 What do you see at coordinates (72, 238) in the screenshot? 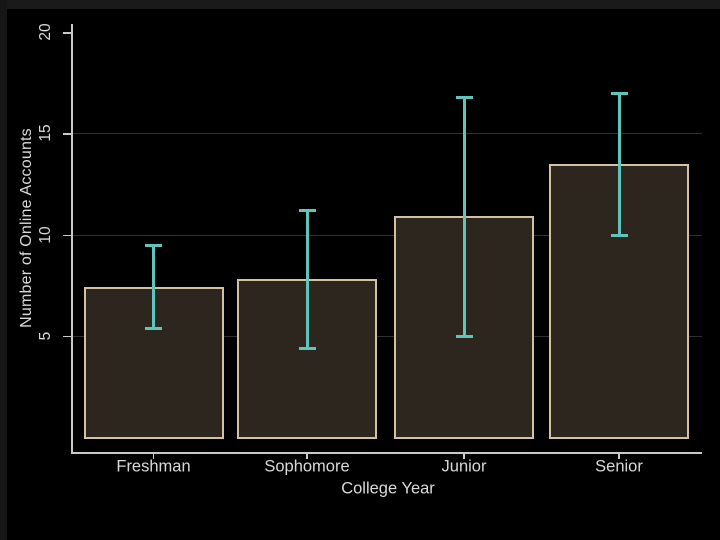
I see `y-axis-line` at bounding box center [72, 238].